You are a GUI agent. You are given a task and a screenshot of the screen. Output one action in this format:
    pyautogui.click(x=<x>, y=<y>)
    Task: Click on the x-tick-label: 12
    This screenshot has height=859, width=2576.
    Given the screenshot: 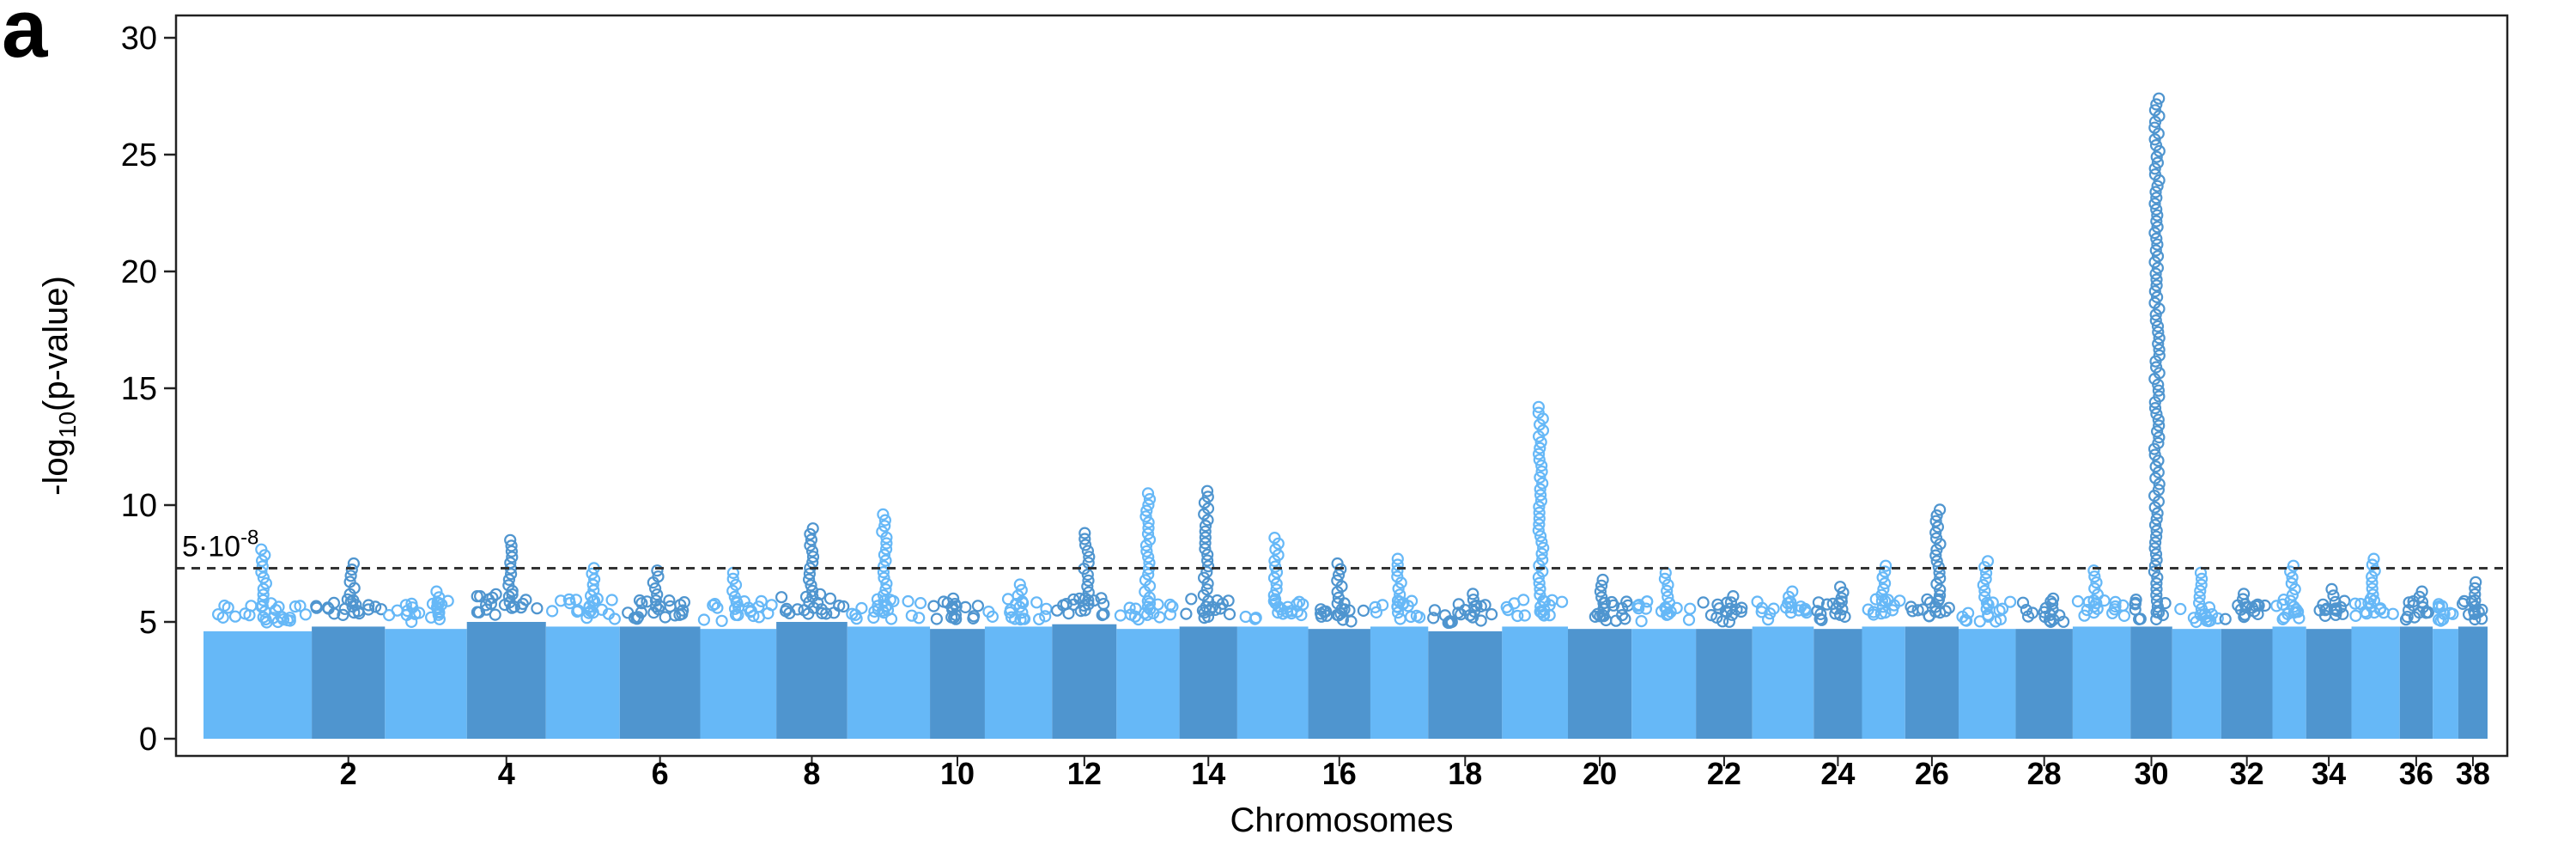 What is the action you would take?
    pyautogui.click(x=1085, y=773)
    